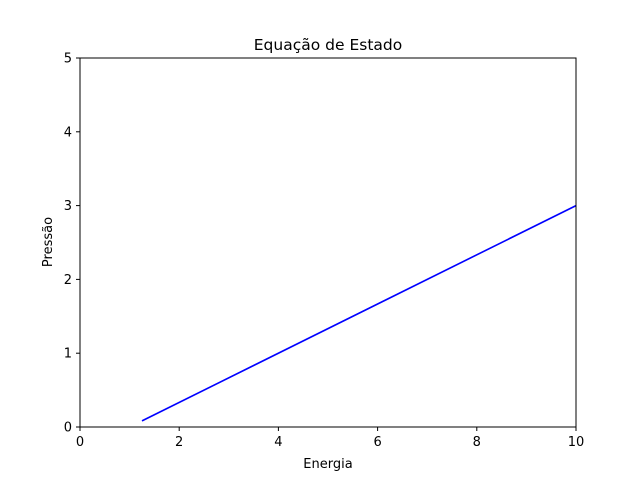 This screenshot has height=480, width=640. What do you see at coordinates (68, 354) in the screenshot?
I see `y-tick-label: 1` at bounding box center [68, 354].